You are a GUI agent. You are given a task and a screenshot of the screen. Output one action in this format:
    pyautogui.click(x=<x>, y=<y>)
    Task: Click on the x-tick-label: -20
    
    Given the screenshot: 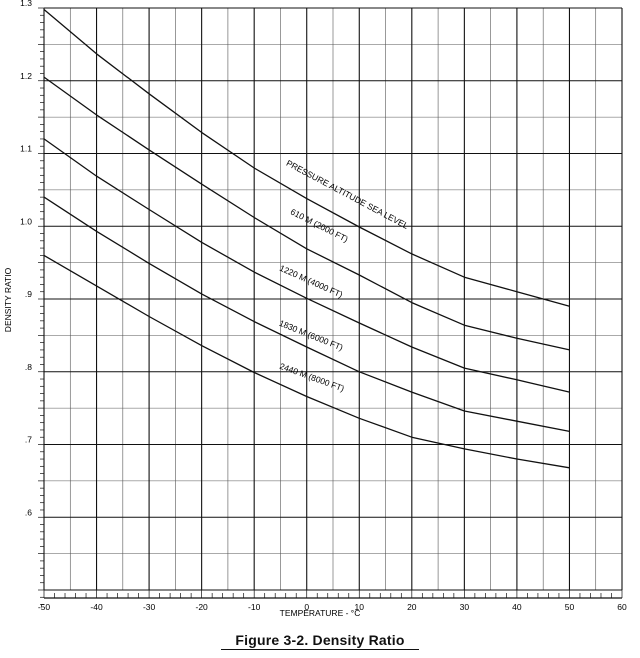 What is the action you would take?
    pyautogui.click(x=201, y=607)
    